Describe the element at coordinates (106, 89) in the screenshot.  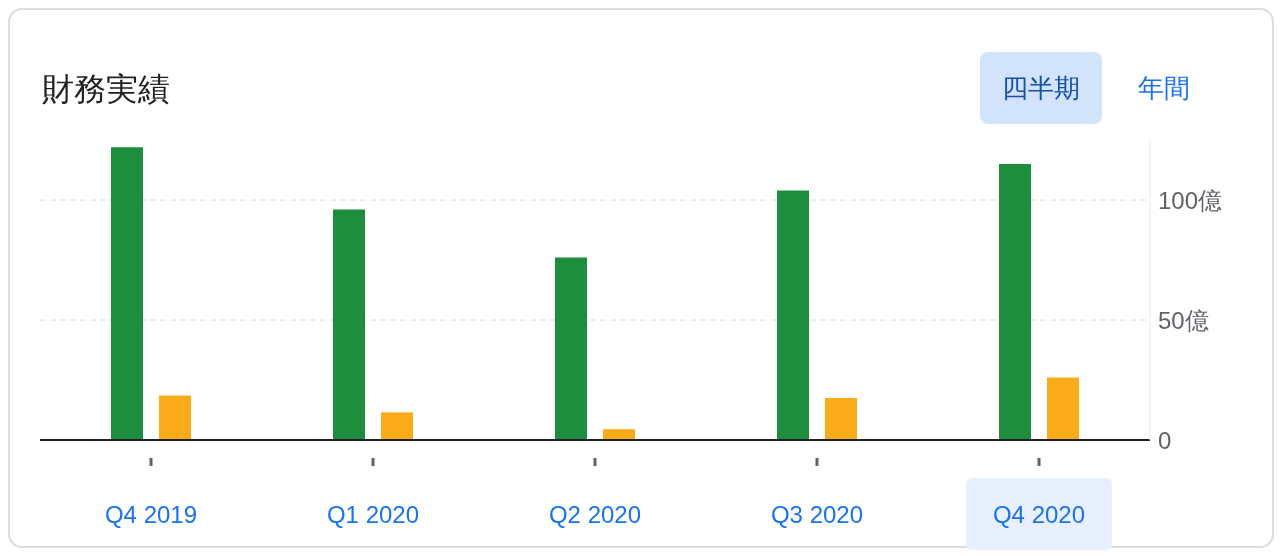
I see `chart-title: 財務実績` at that location.